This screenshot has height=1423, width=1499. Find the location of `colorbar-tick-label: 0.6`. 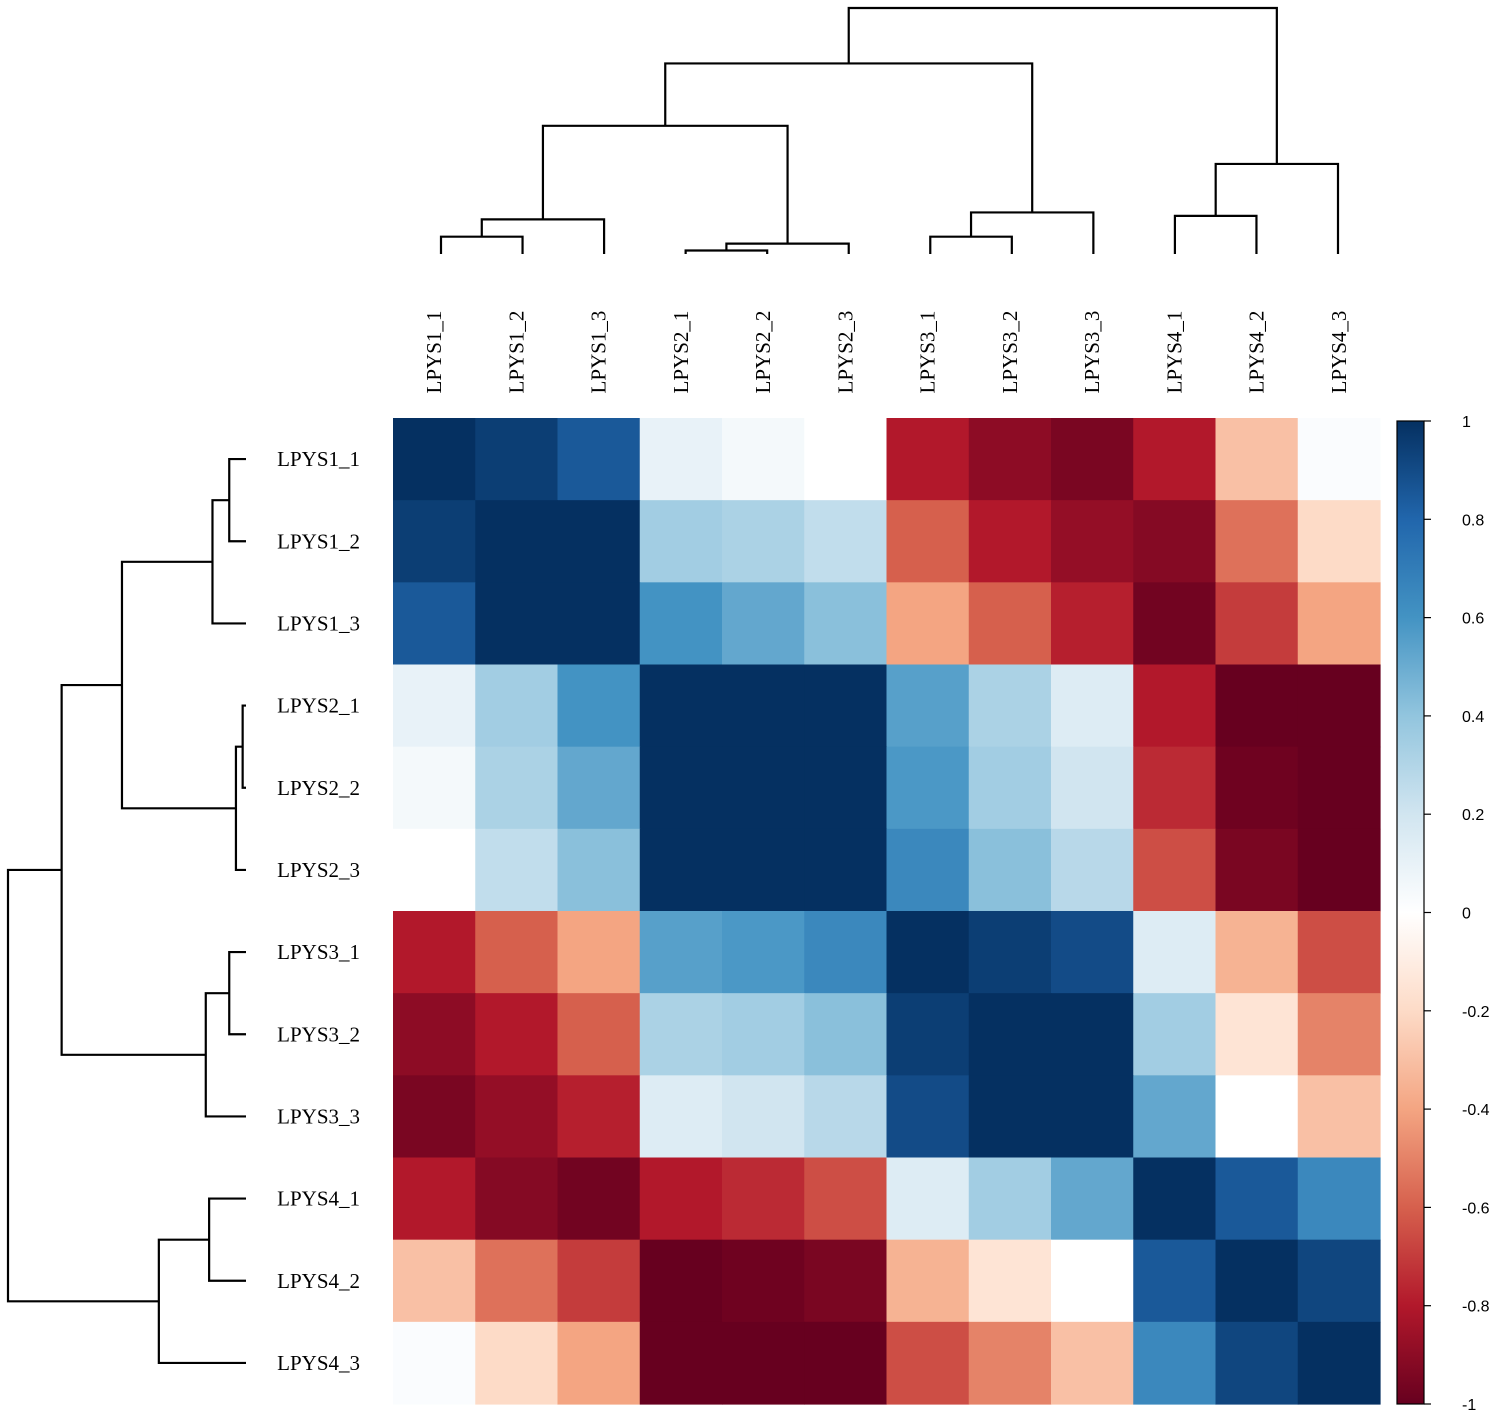

colorbar-tick-label: 0.6 is located at coordinates (1473, 619).